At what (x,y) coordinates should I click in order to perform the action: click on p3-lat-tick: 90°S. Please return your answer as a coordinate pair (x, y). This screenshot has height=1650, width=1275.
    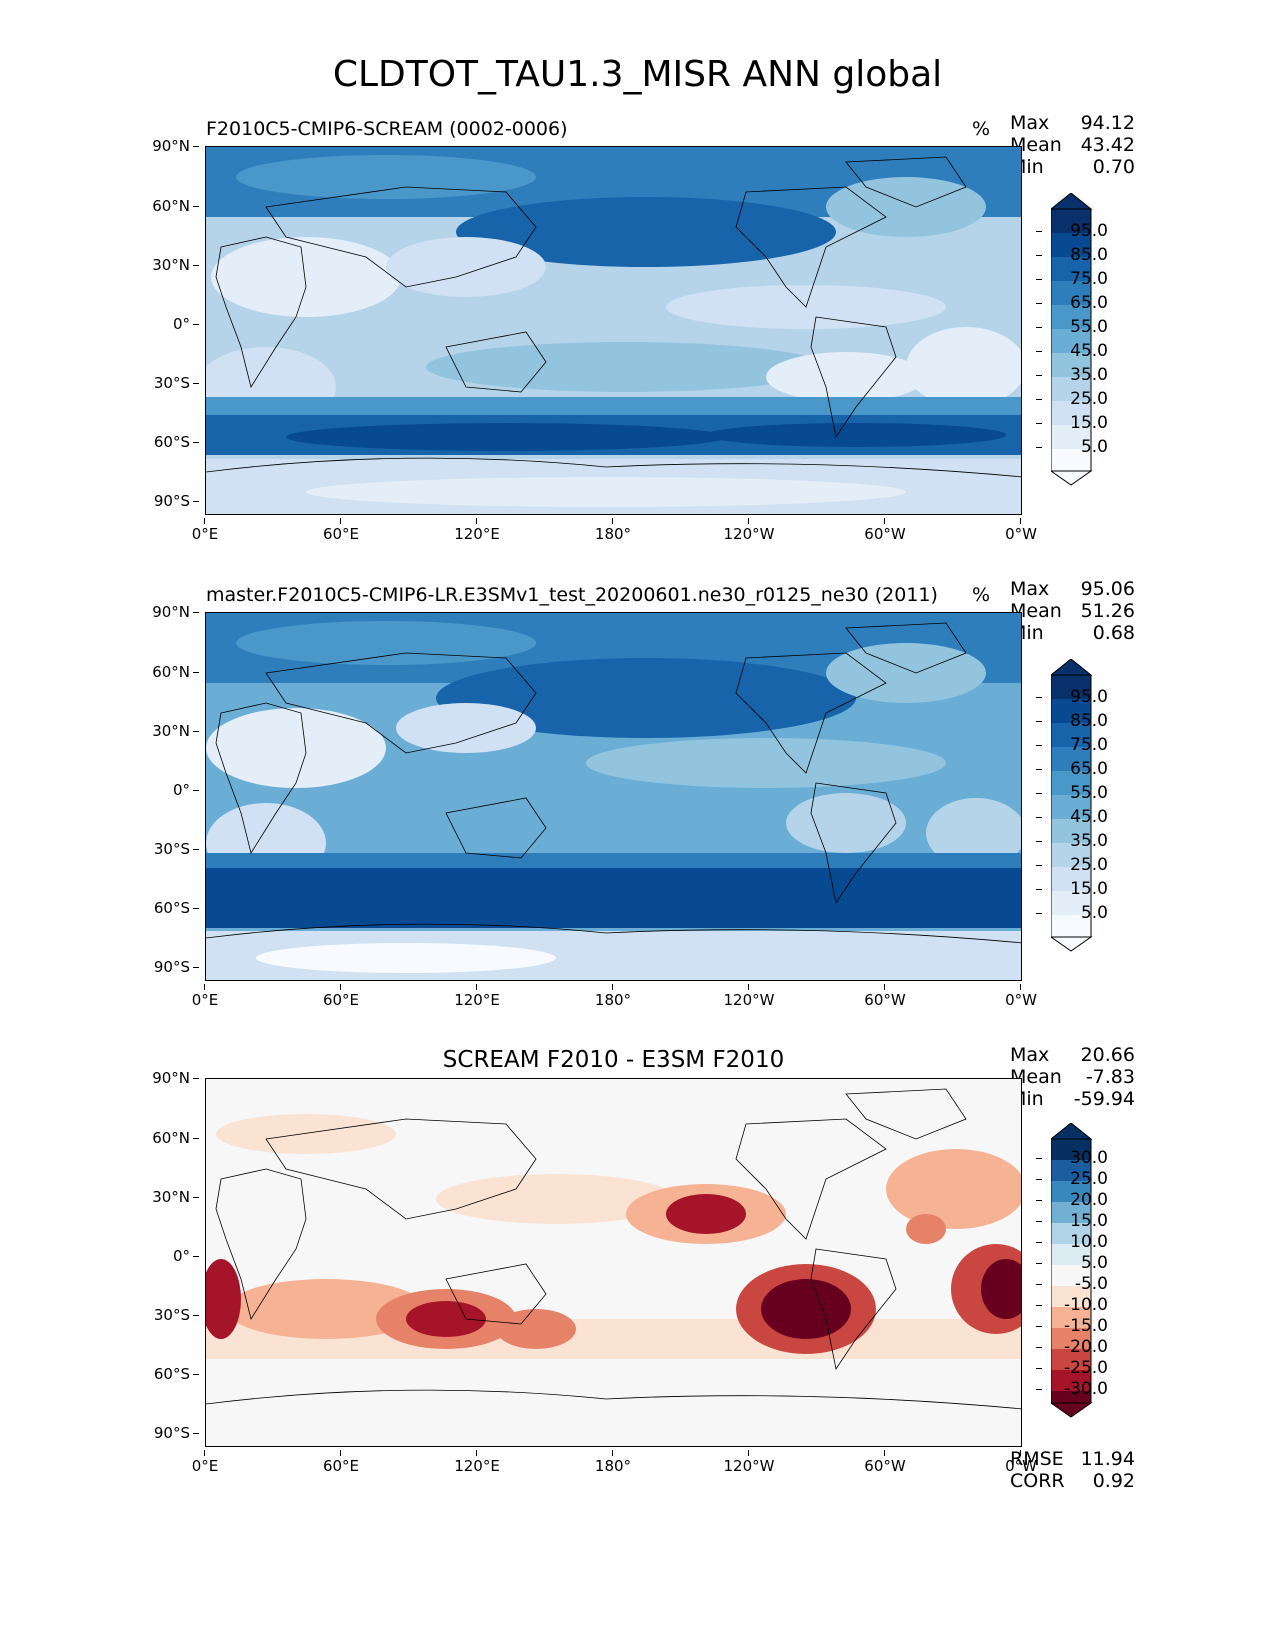
    Looking at the image, I should click on (168, 1433).